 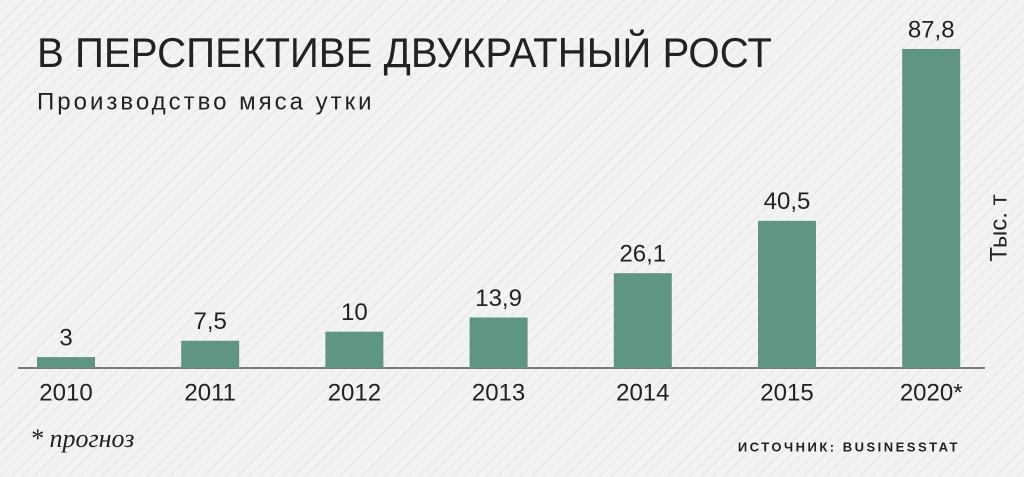 I want to click on chart-subtitle: Производство мяса утки, so click(x=206, y=101).